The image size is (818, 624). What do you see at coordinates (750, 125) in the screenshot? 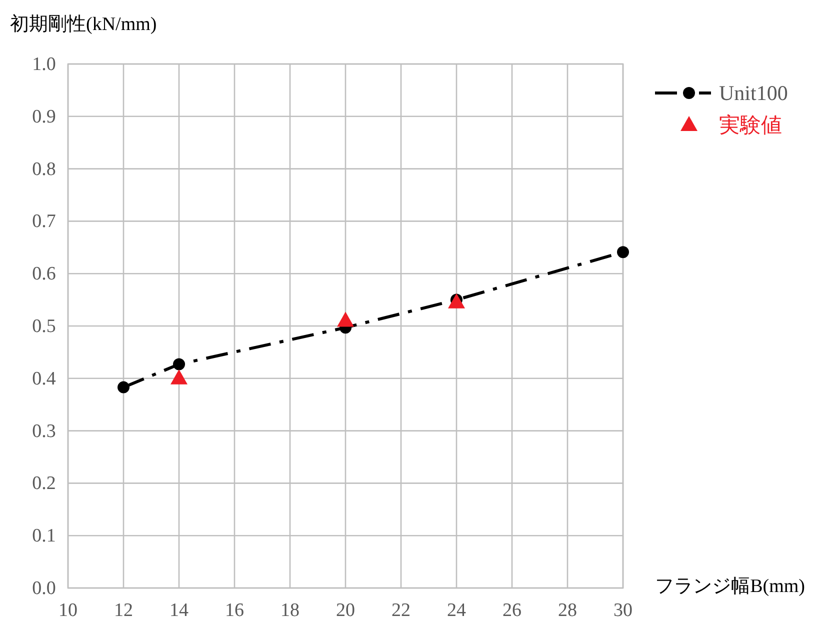
I see `legend-label: 実験値` at bounding box center [750, 125].